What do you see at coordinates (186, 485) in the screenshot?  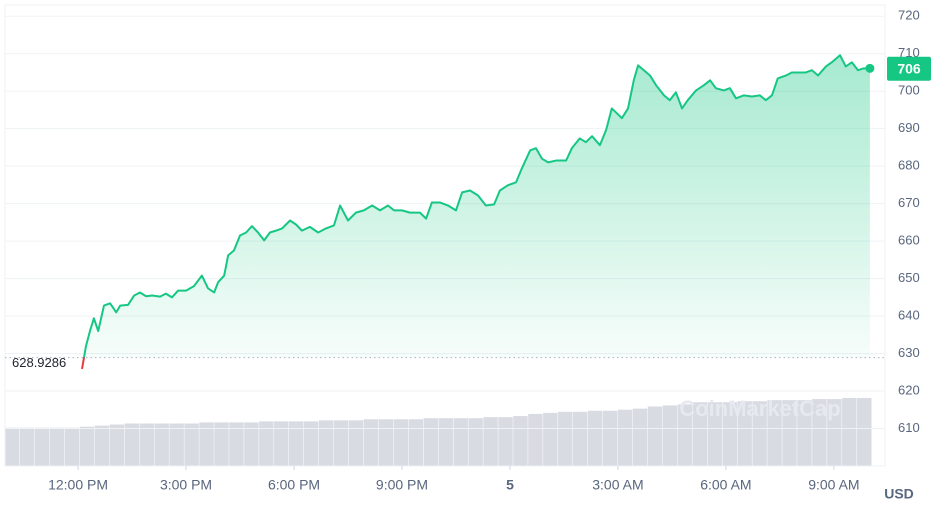 I see `x-tick-label: 3:00 PM` at bounding box center [186, 485].